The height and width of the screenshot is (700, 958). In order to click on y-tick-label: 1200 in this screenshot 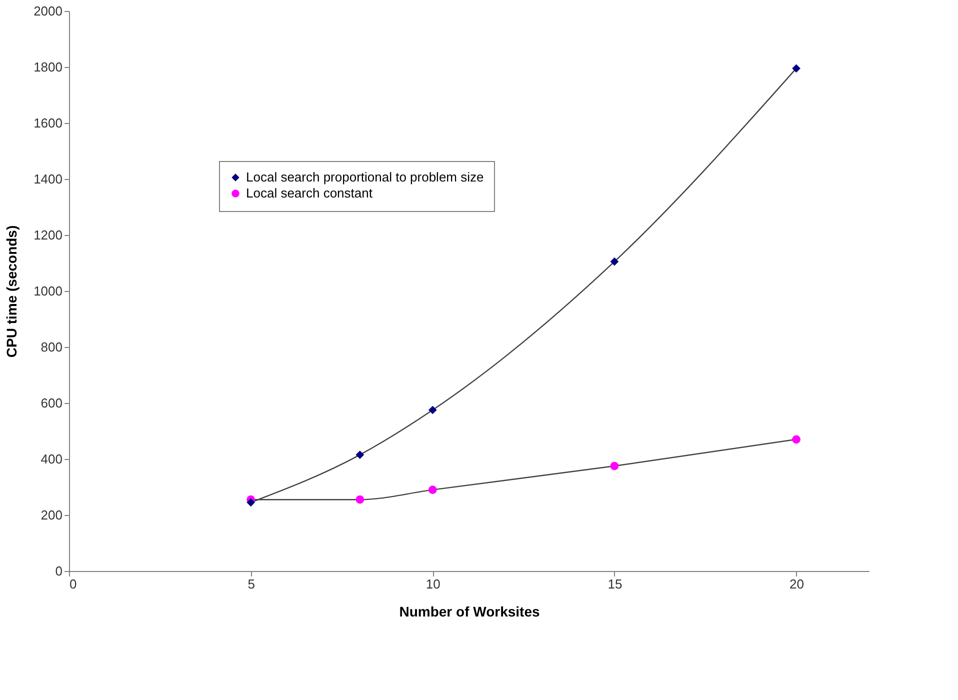, I will do `click(48, 235)`.